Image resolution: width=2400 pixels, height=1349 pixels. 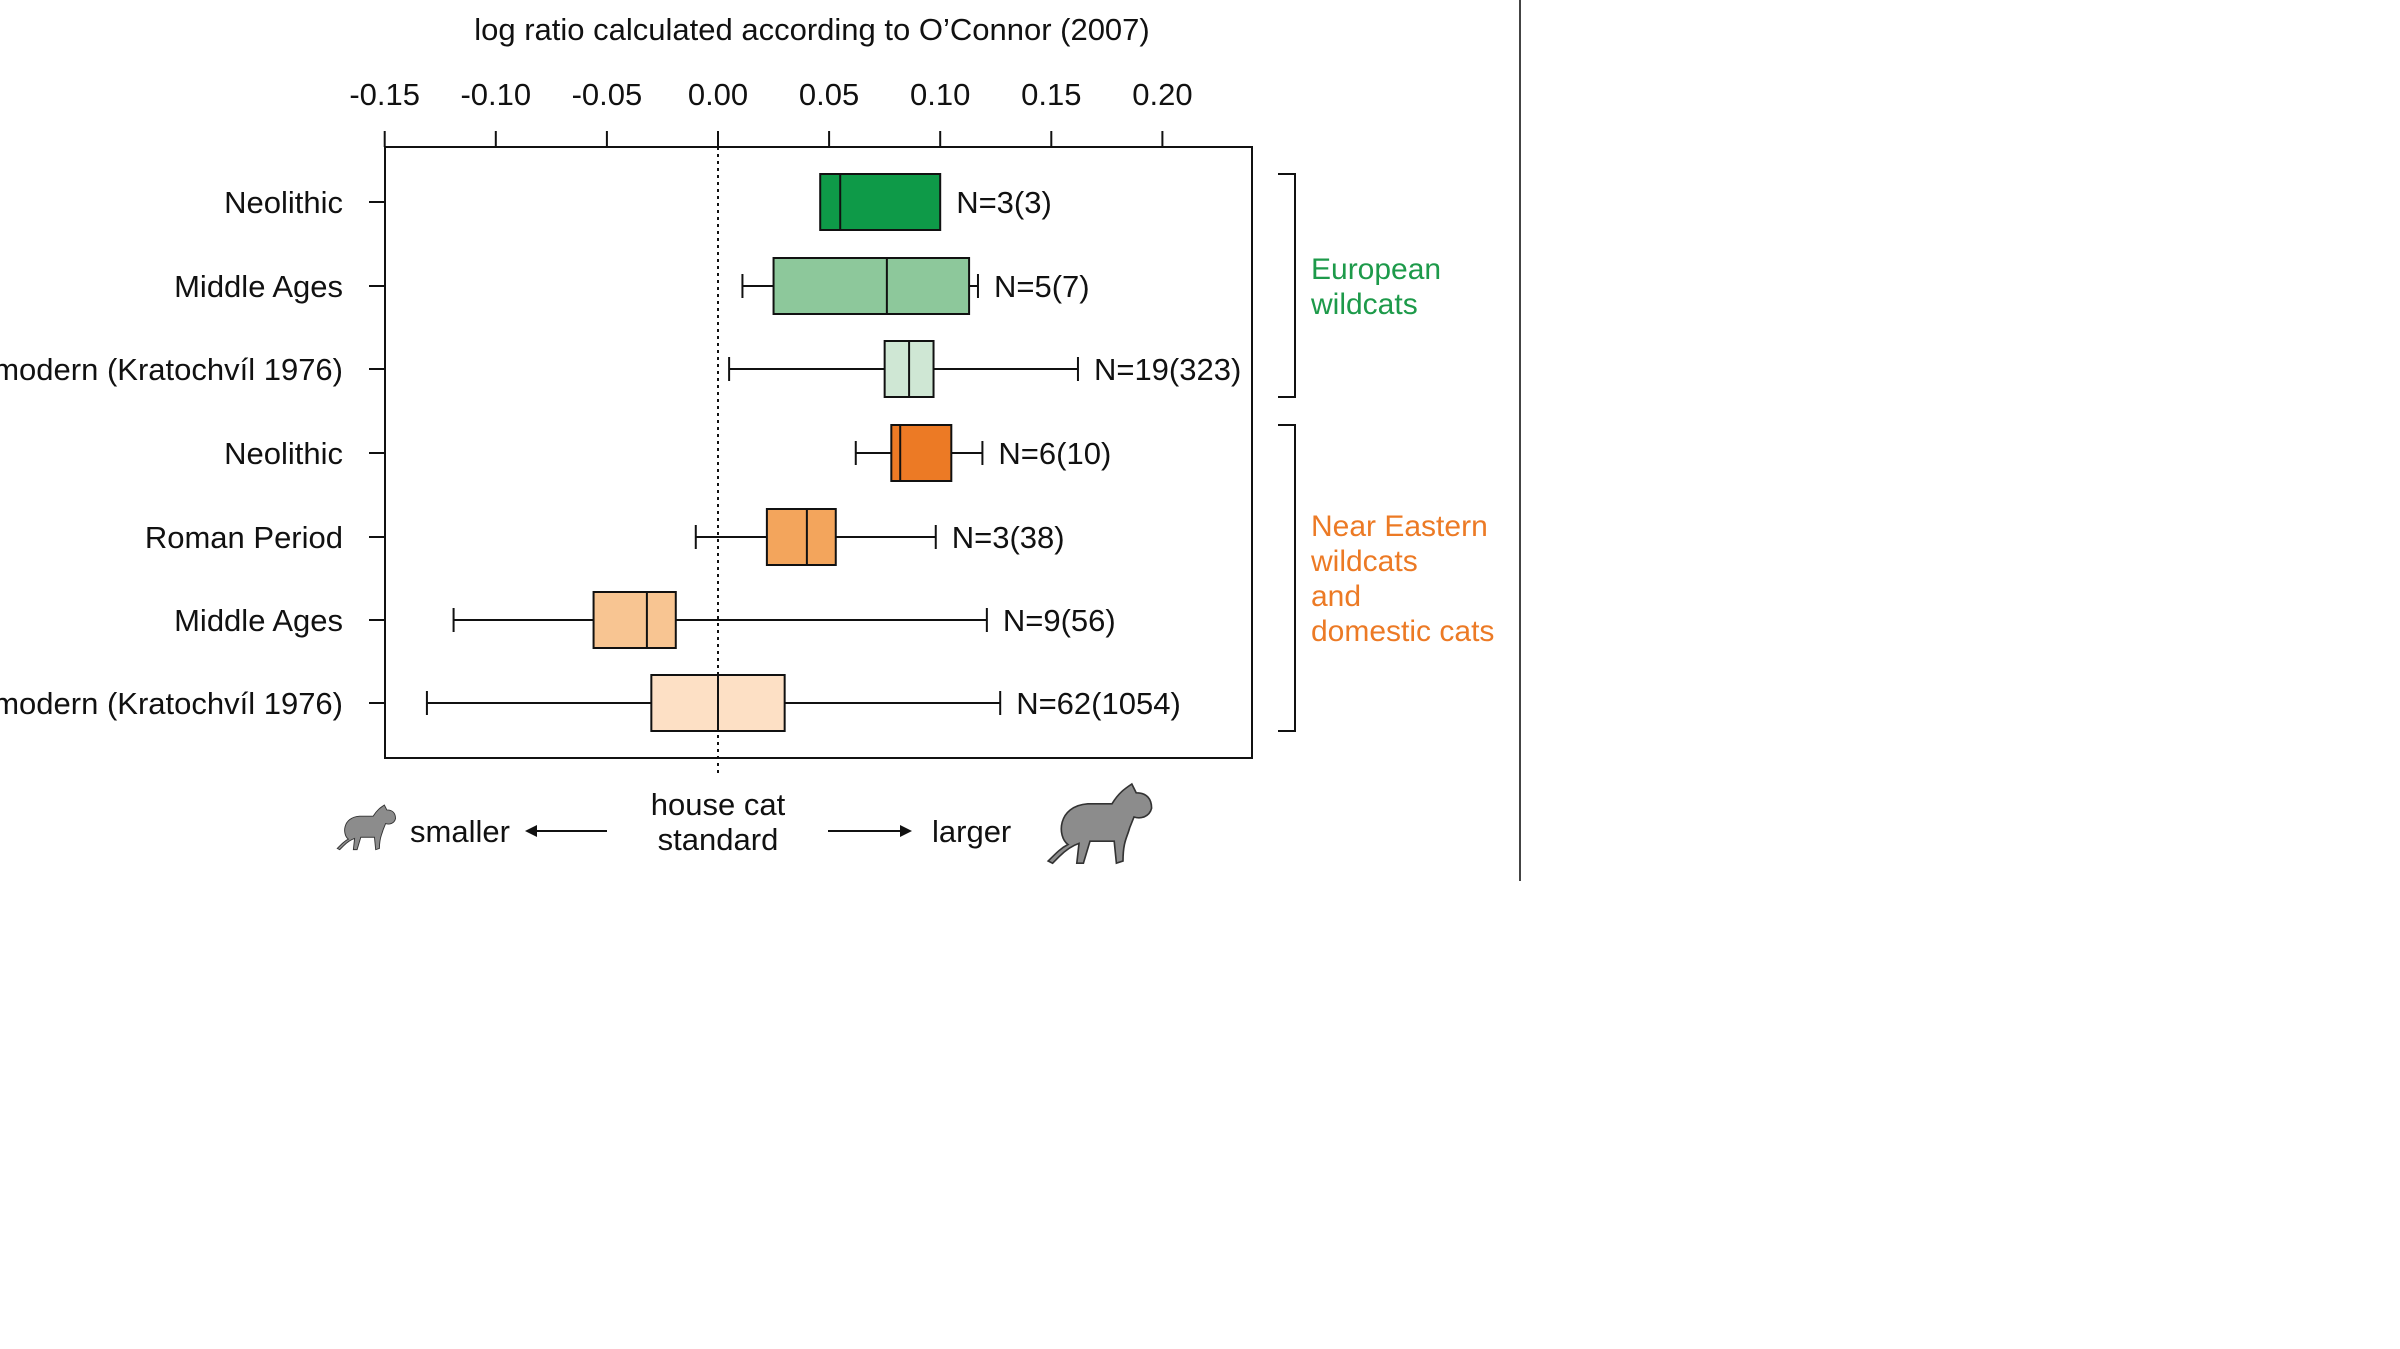 I want to click on group-label-european-line-1: wildcats, so click(x=1364, y=304).